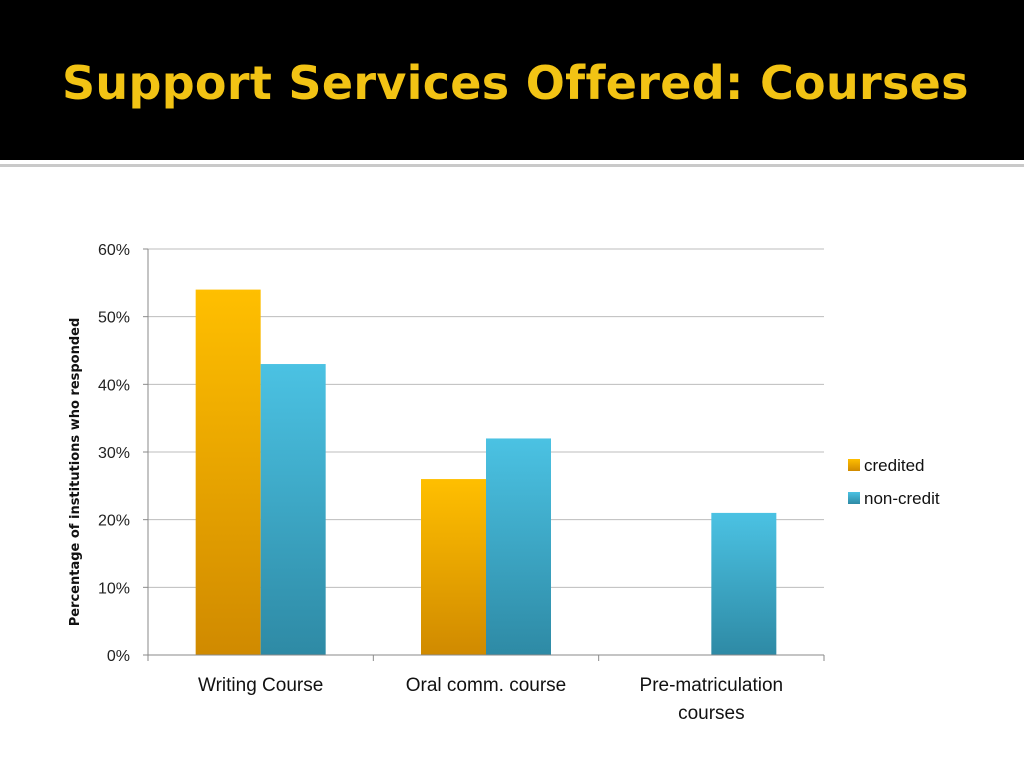 This screenshot has height=768, width=1024. I want to click on y-tick-label: 60%, so click(114, 250).